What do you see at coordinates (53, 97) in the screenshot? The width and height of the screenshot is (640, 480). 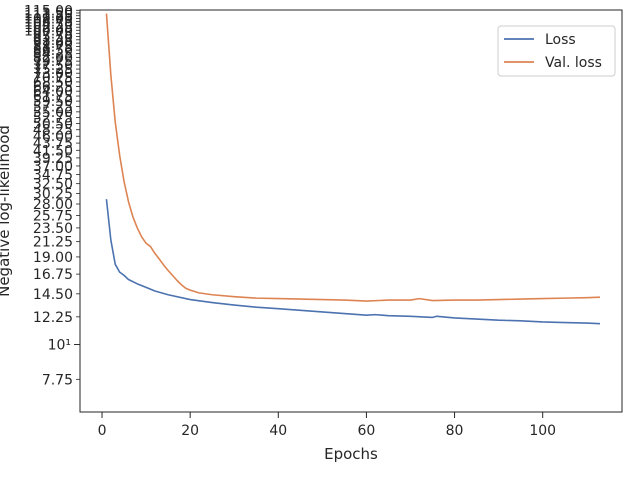 I see `y-tick-label: 61.75` at bounding box center [53, 97].